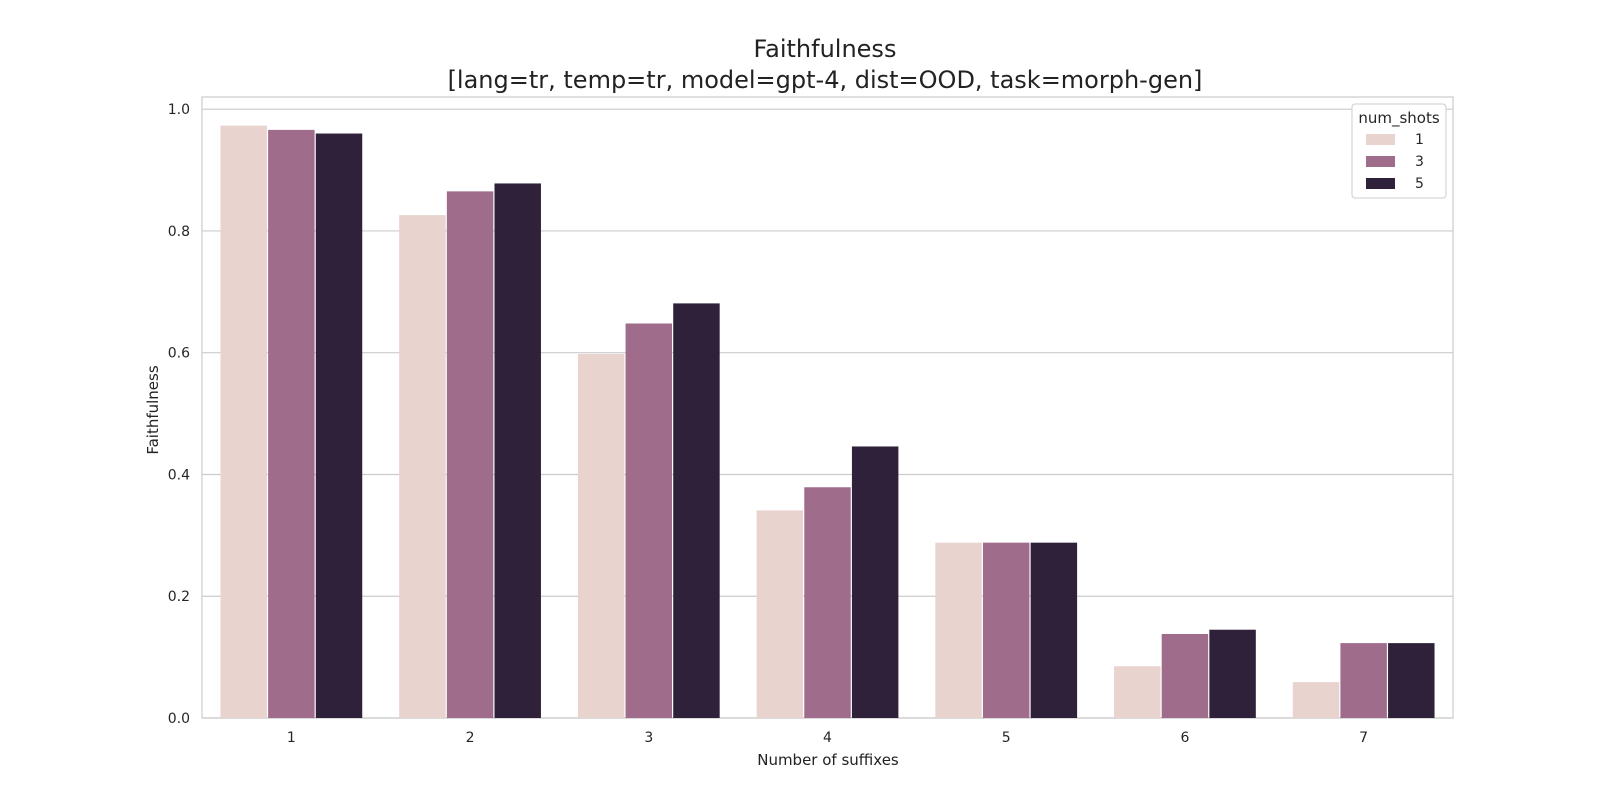  I want to click on x-tick-label: 3, so click(648, 738).